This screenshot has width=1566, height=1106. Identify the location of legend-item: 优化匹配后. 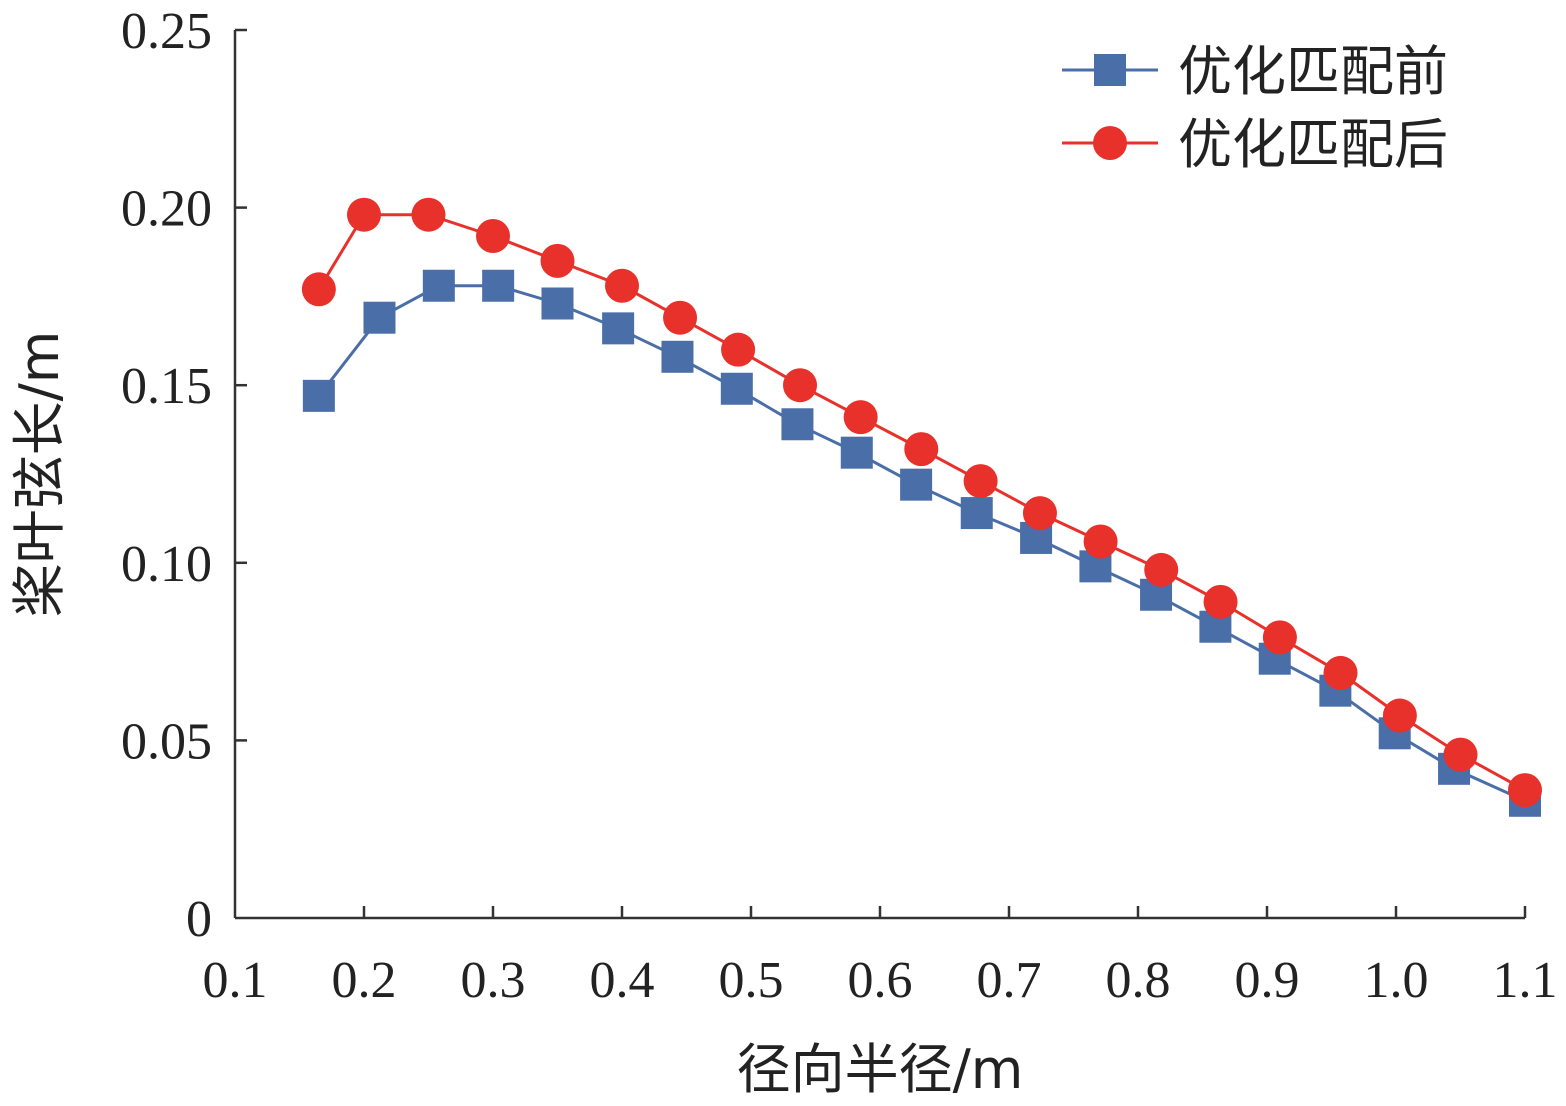
(1255, 144).